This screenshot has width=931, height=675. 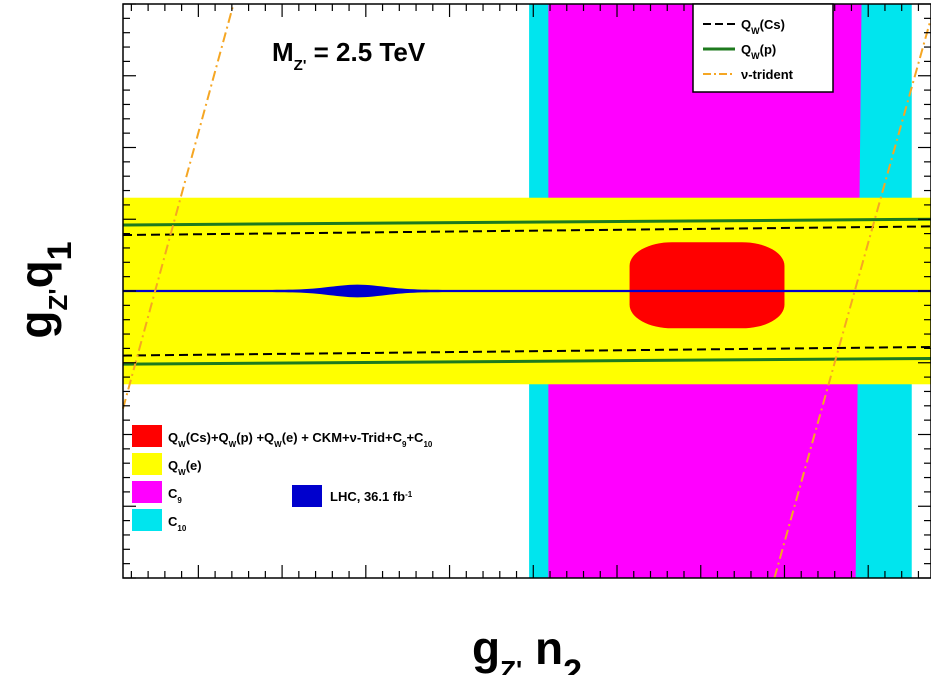 I want to click on y-axis-title: gZ'q1, so click(x=44, y=289).